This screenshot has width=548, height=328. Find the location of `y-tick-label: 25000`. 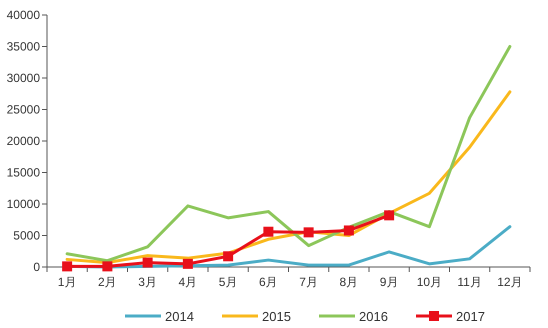

y-tick-label: 25000 is located at coordinates (23, 109).